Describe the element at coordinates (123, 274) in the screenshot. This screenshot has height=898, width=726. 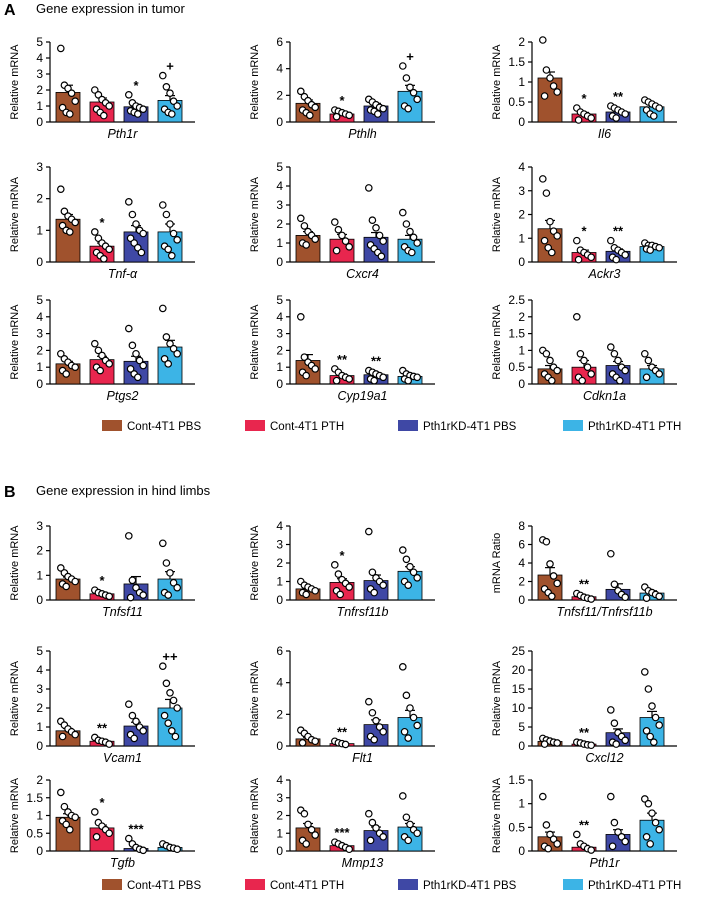
I see `gene-label: Tnf-α` at that location.